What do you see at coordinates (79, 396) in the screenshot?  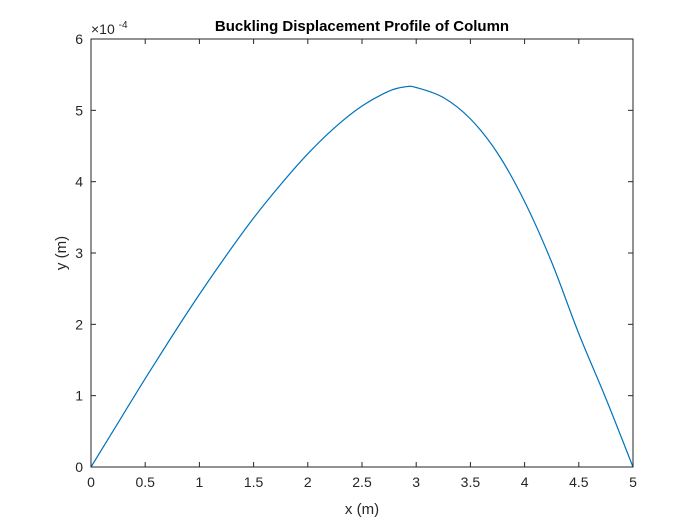 I see `y-tick-label: 1` at bounding box center [79, 396].